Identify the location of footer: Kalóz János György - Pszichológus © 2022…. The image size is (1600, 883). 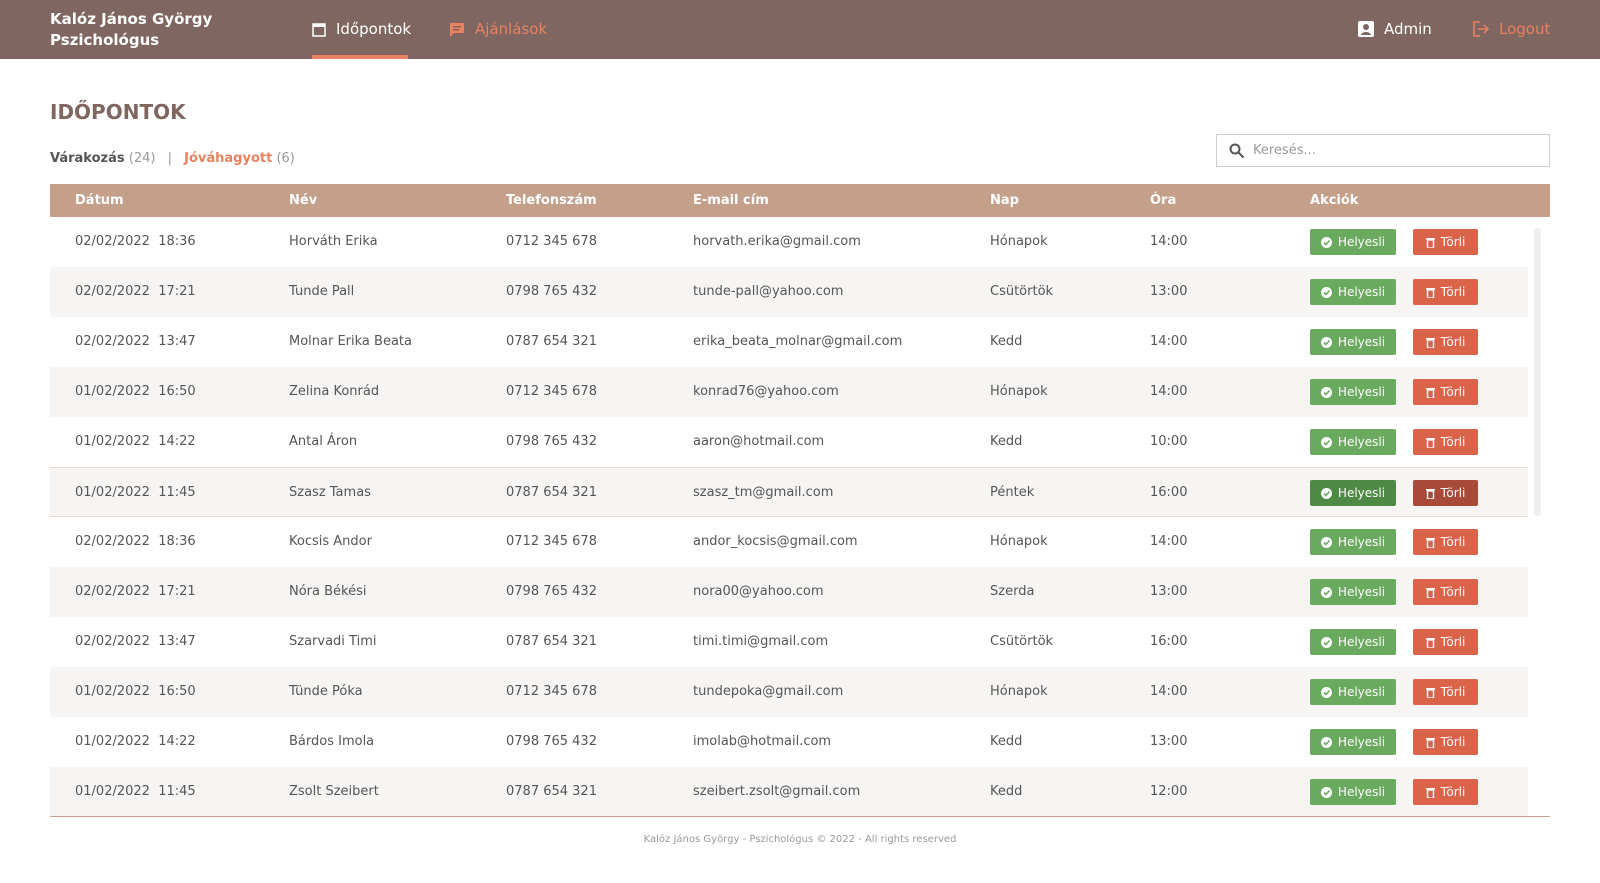
(800, 839).